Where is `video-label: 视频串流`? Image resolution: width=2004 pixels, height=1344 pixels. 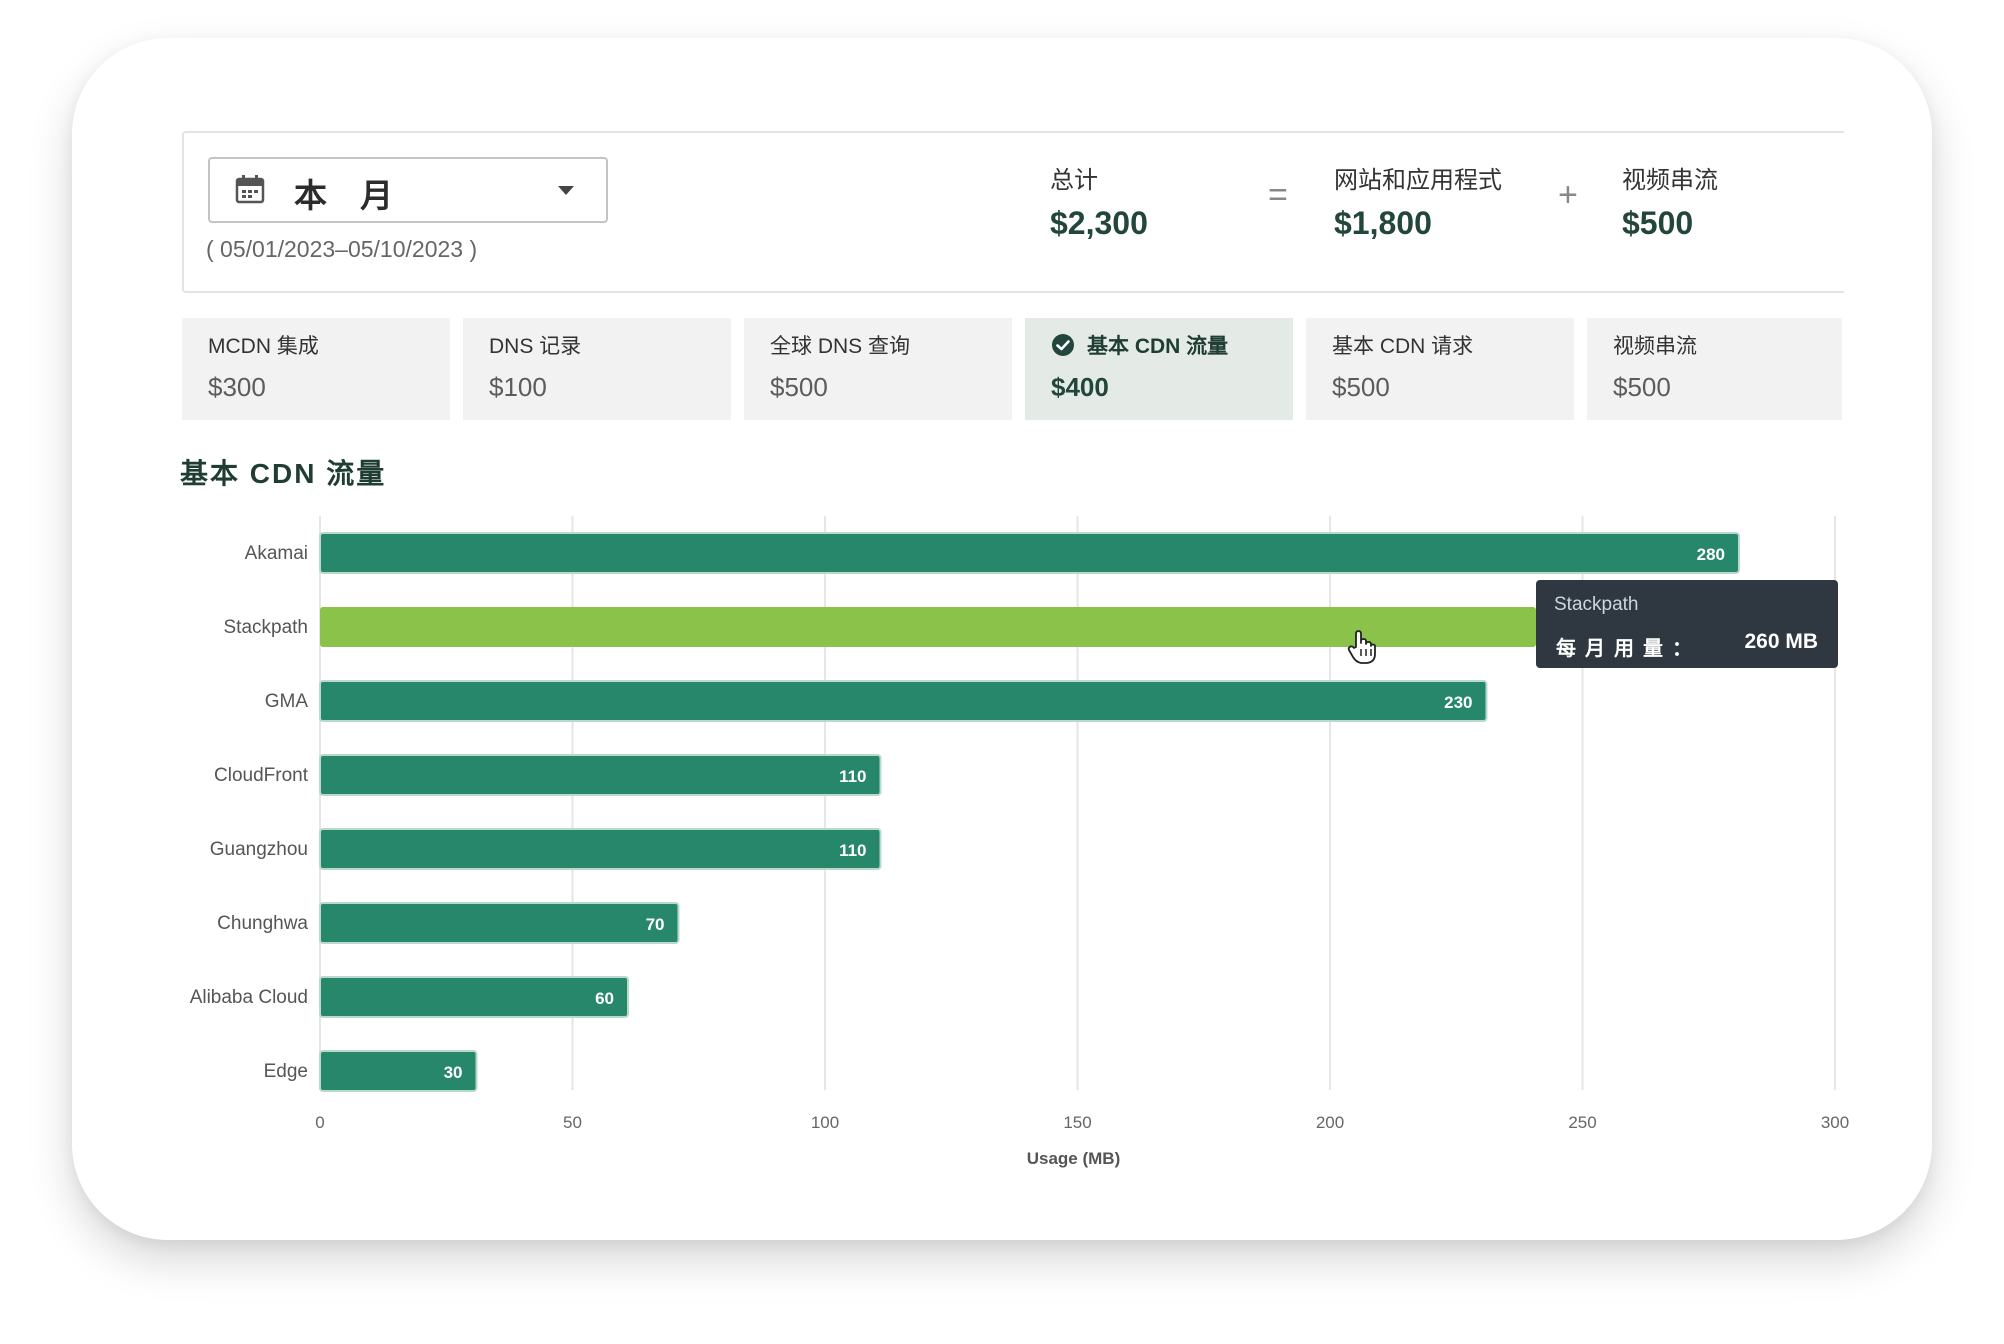 video-label: 视频串流 is located at coordinates (1670, 180).